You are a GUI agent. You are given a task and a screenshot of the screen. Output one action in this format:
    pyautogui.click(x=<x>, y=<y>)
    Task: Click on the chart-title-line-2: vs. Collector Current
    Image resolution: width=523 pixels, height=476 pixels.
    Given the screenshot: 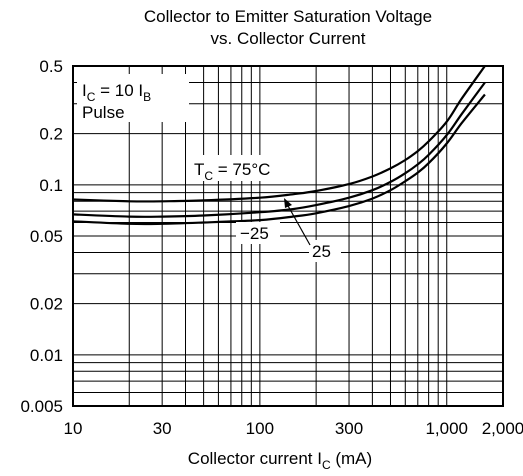 What is the action you would take?
    pyautogui.click(x=288, y=38)
    